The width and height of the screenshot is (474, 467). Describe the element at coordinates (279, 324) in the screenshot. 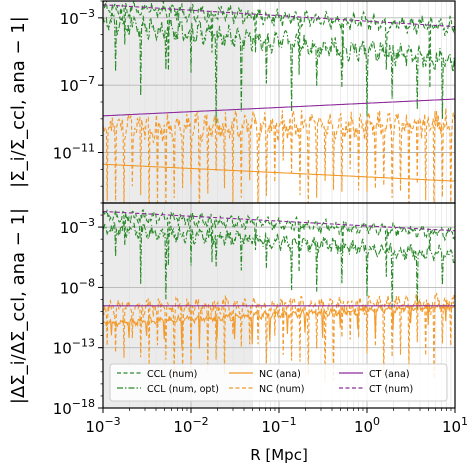

I see `bot-series-nc-ana` at that location.